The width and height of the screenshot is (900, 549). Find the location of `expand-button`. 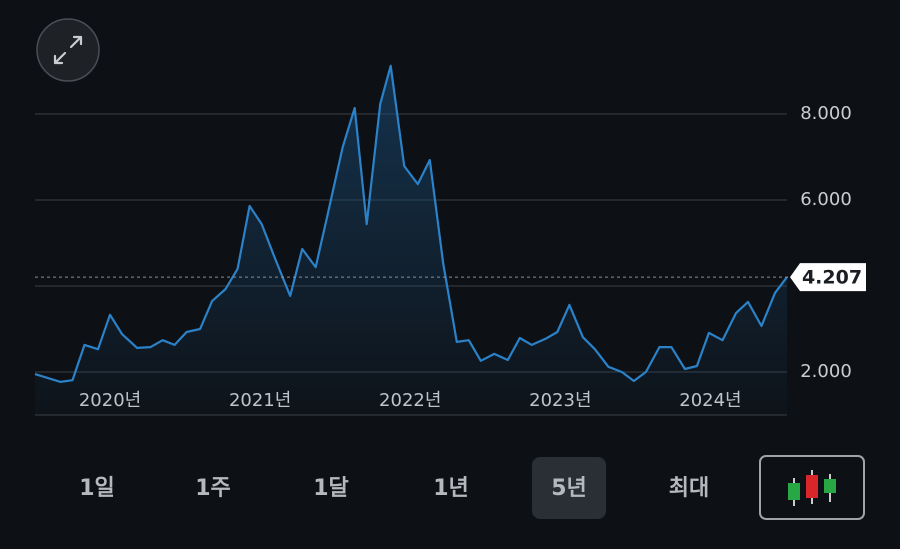

expand-button is located at coordinates (68, 50).